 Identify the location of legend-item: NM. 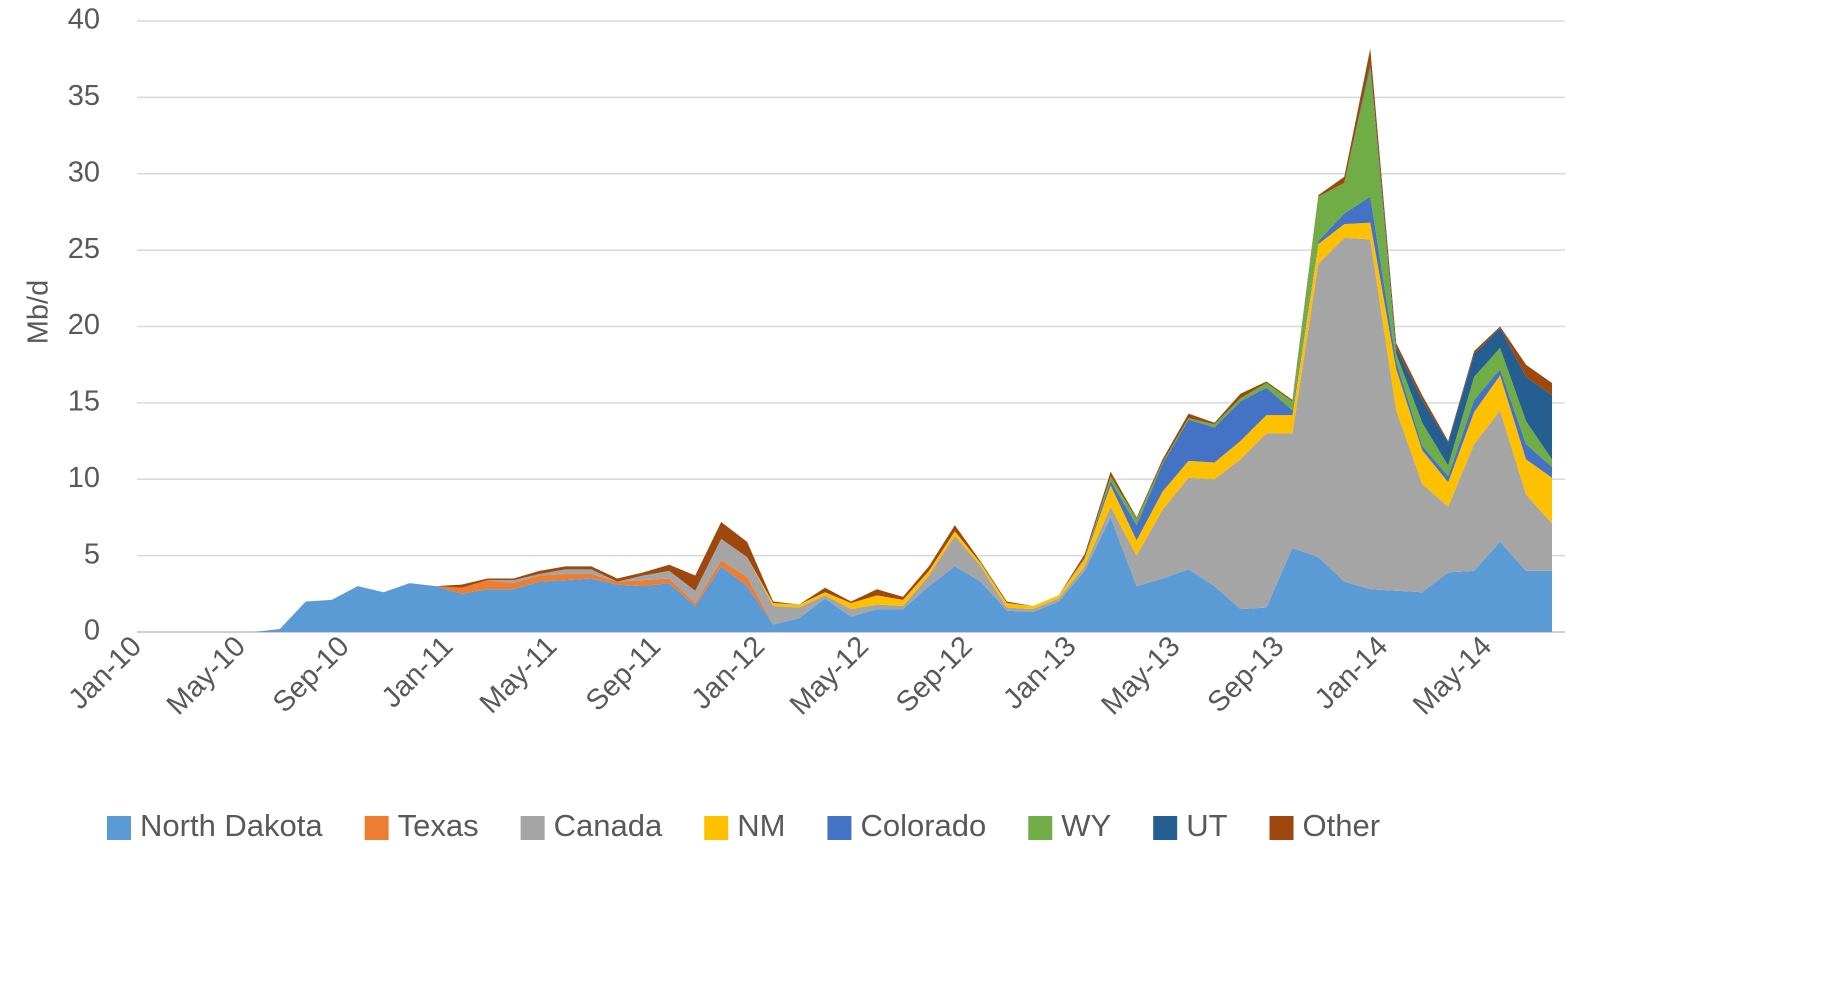
(744, 825).